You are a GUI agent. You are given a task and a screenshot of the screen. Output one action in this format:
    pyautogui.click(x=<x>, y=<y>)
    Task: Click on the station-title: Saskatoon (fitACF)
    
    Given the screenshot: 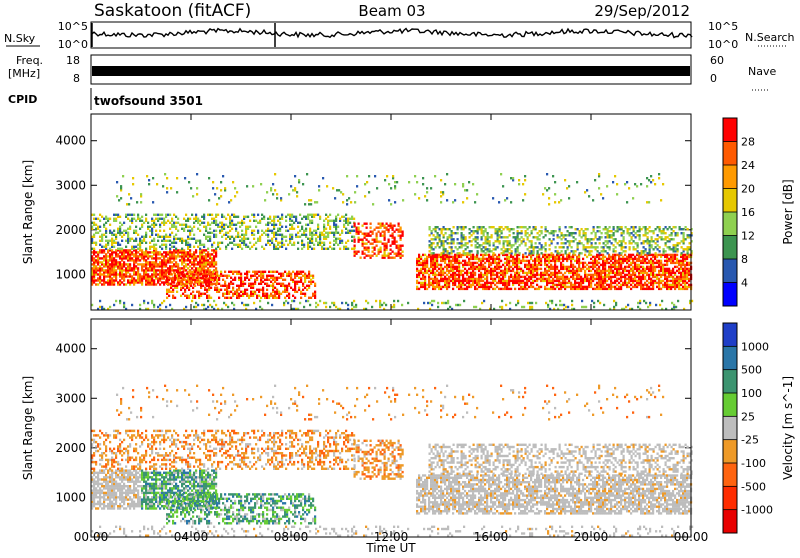 What is the action you would take?
    pyautogui.click(x=172, y=11)
    